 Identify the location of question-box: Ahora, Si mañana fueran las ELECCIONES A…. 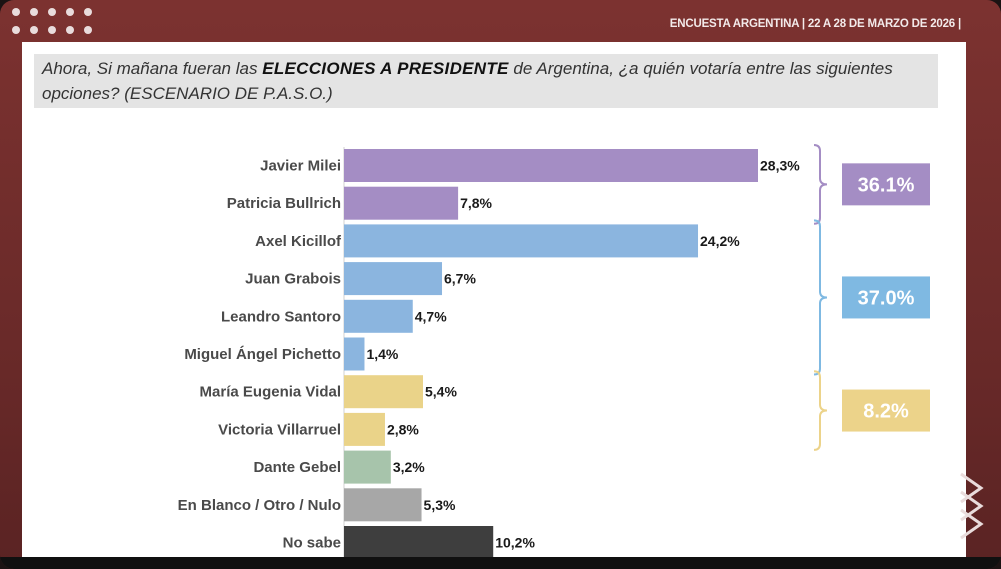
(486, 81).